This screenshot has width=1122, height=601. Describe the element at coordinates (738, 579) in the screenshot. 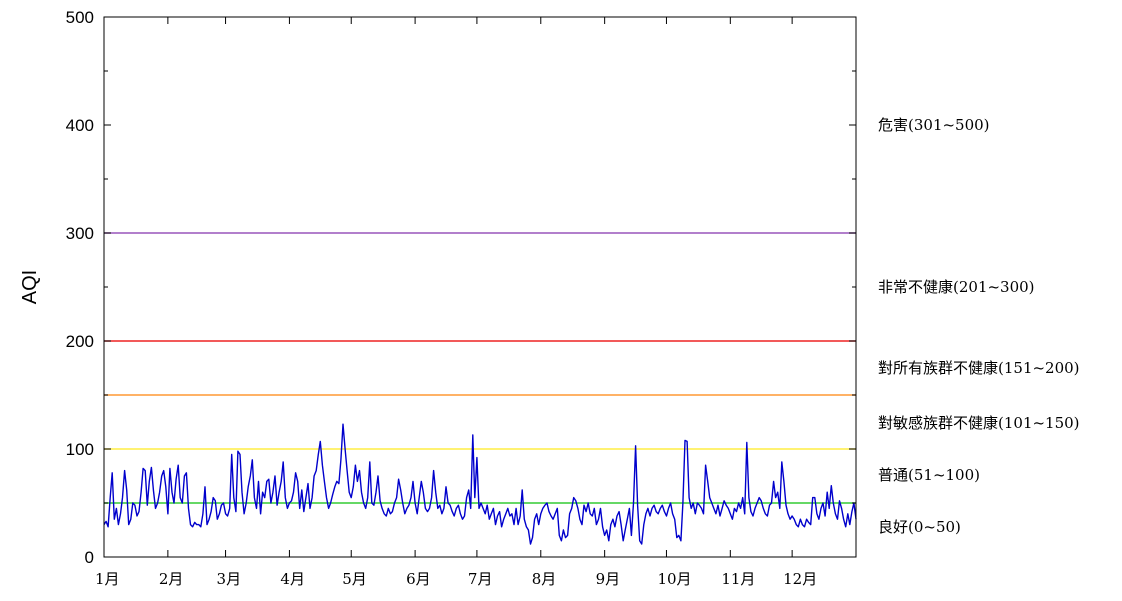

I see `x-month-label: 11月` at that location.